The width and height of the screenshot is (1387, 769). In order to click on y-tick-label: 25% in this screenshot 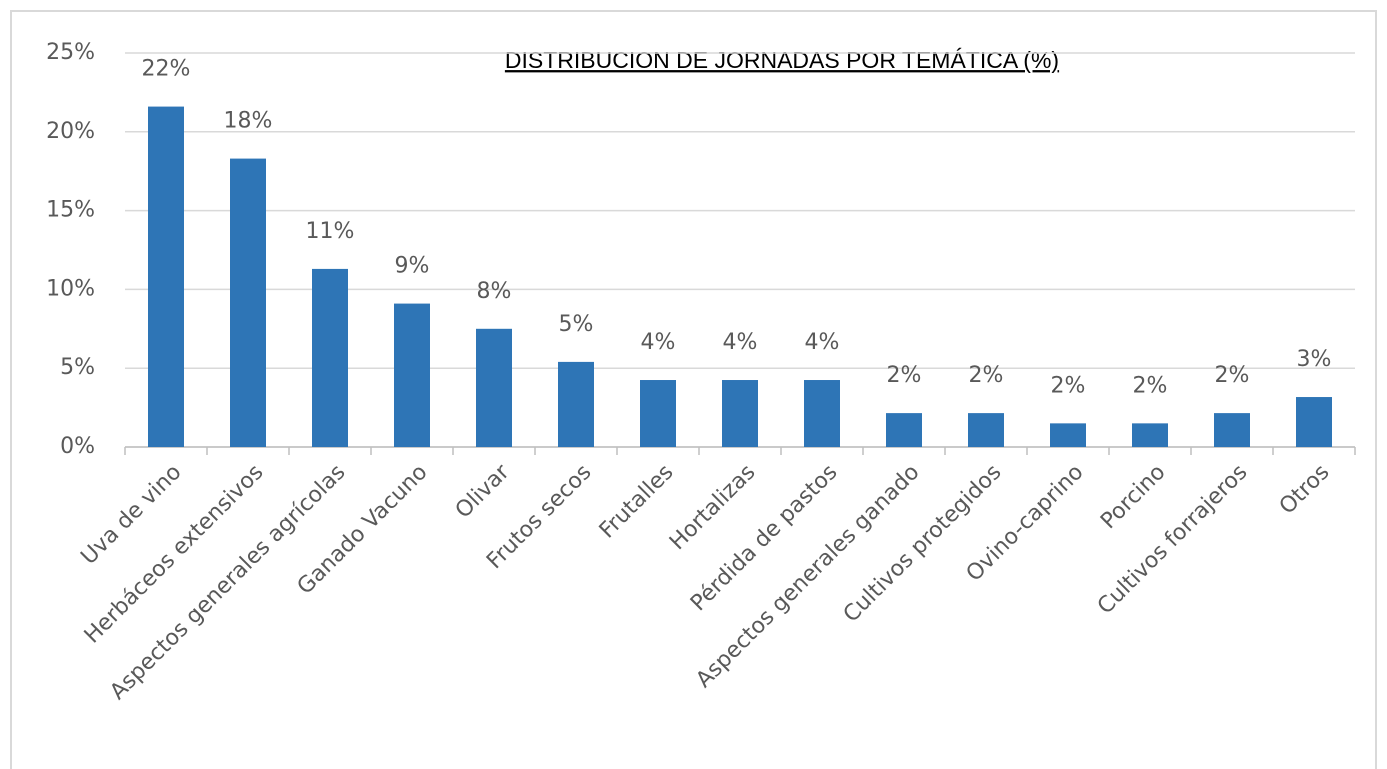, I will do `click(70, 52)`.